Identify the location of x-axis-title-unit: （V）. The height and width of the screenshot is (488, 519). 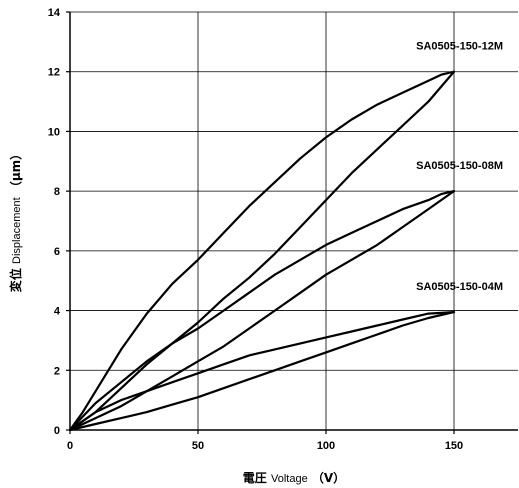
(328, 477).